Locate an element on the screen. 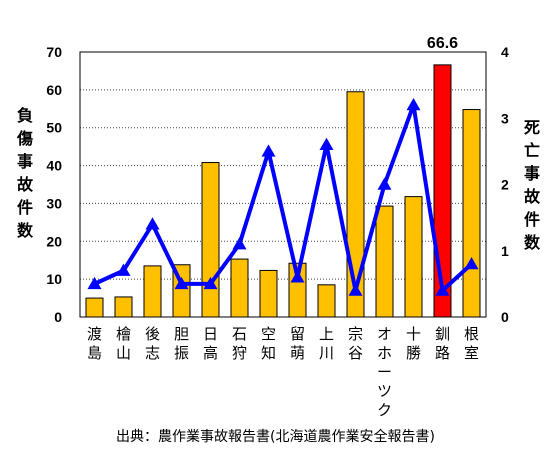  left-tick-label: 40 is located at coordinates (54, 166).